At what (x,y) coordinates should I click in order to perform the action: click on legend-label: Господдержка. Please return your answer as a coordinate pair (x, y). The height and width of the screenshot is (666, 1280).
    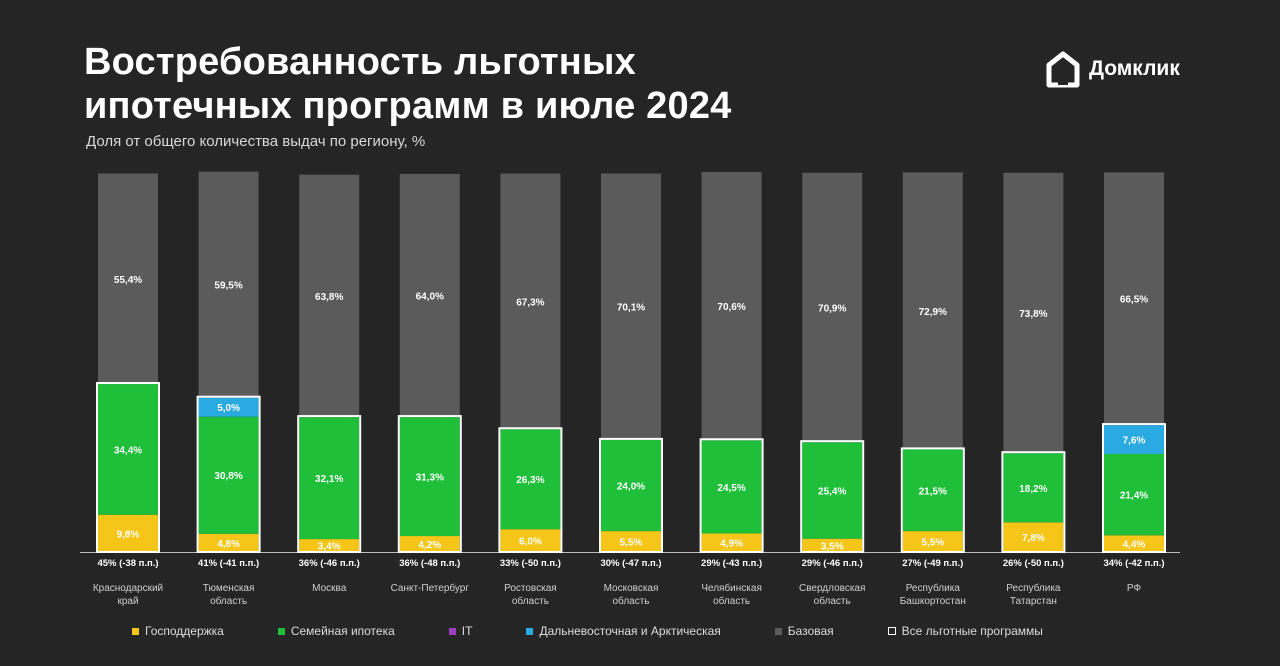
    Looking at the image, I should click on (184, 631).